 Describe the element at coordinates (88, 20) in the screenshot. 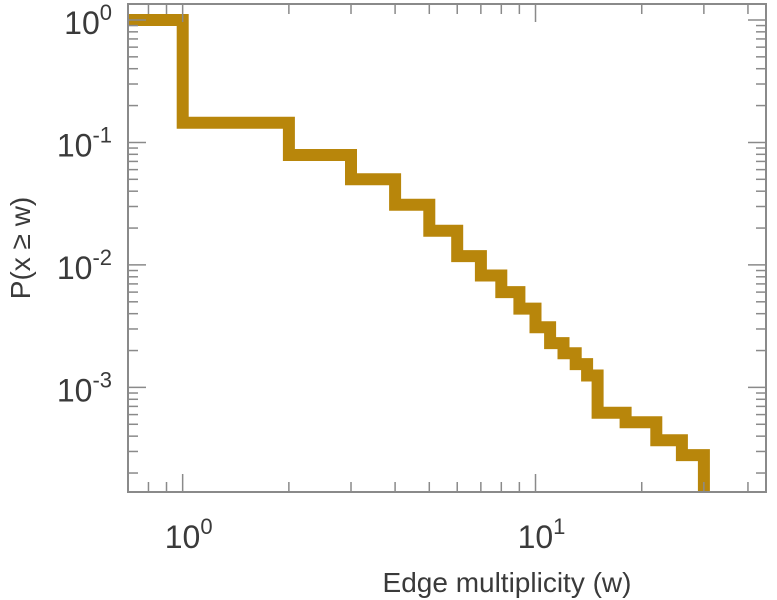

I see `y-tick-label: 10⁰` at that location.